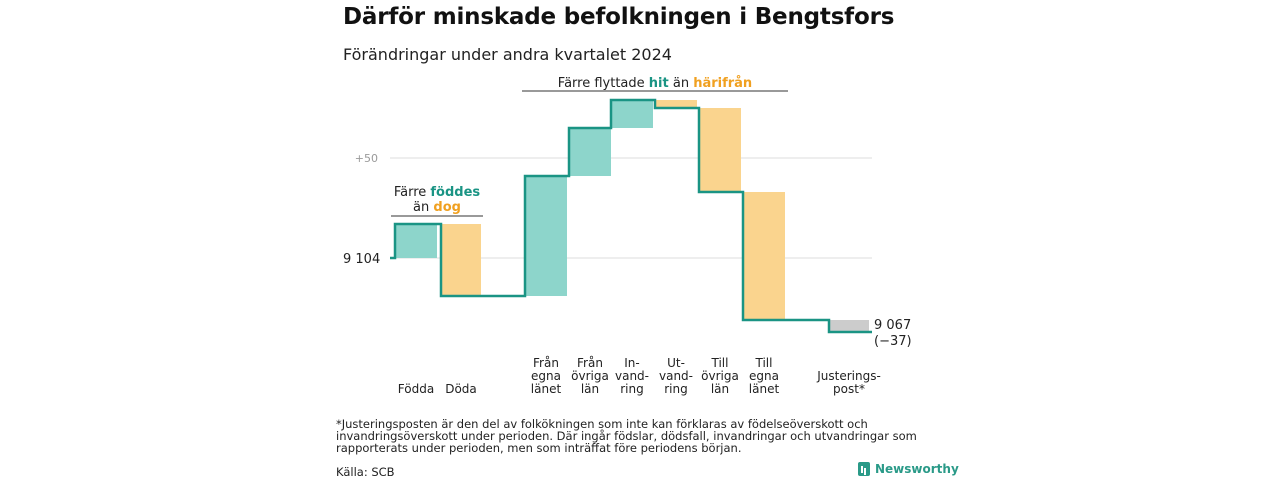  I want to click on category-label-7: Till övriga län, so click(720, 376).